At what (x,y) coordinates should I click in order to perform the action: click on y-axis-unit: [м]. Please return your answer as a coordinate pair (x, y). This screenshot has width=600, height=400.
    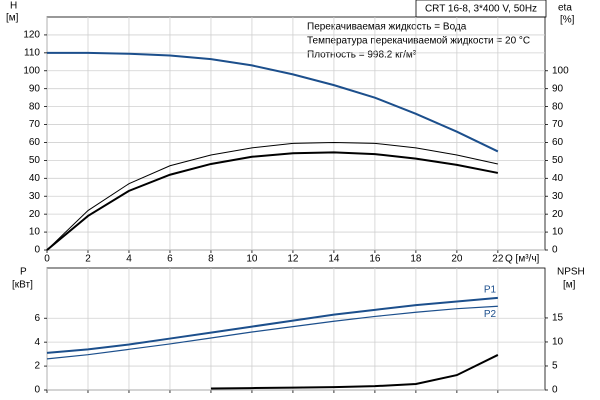
    Looking at the image, I should click on (12, 18).